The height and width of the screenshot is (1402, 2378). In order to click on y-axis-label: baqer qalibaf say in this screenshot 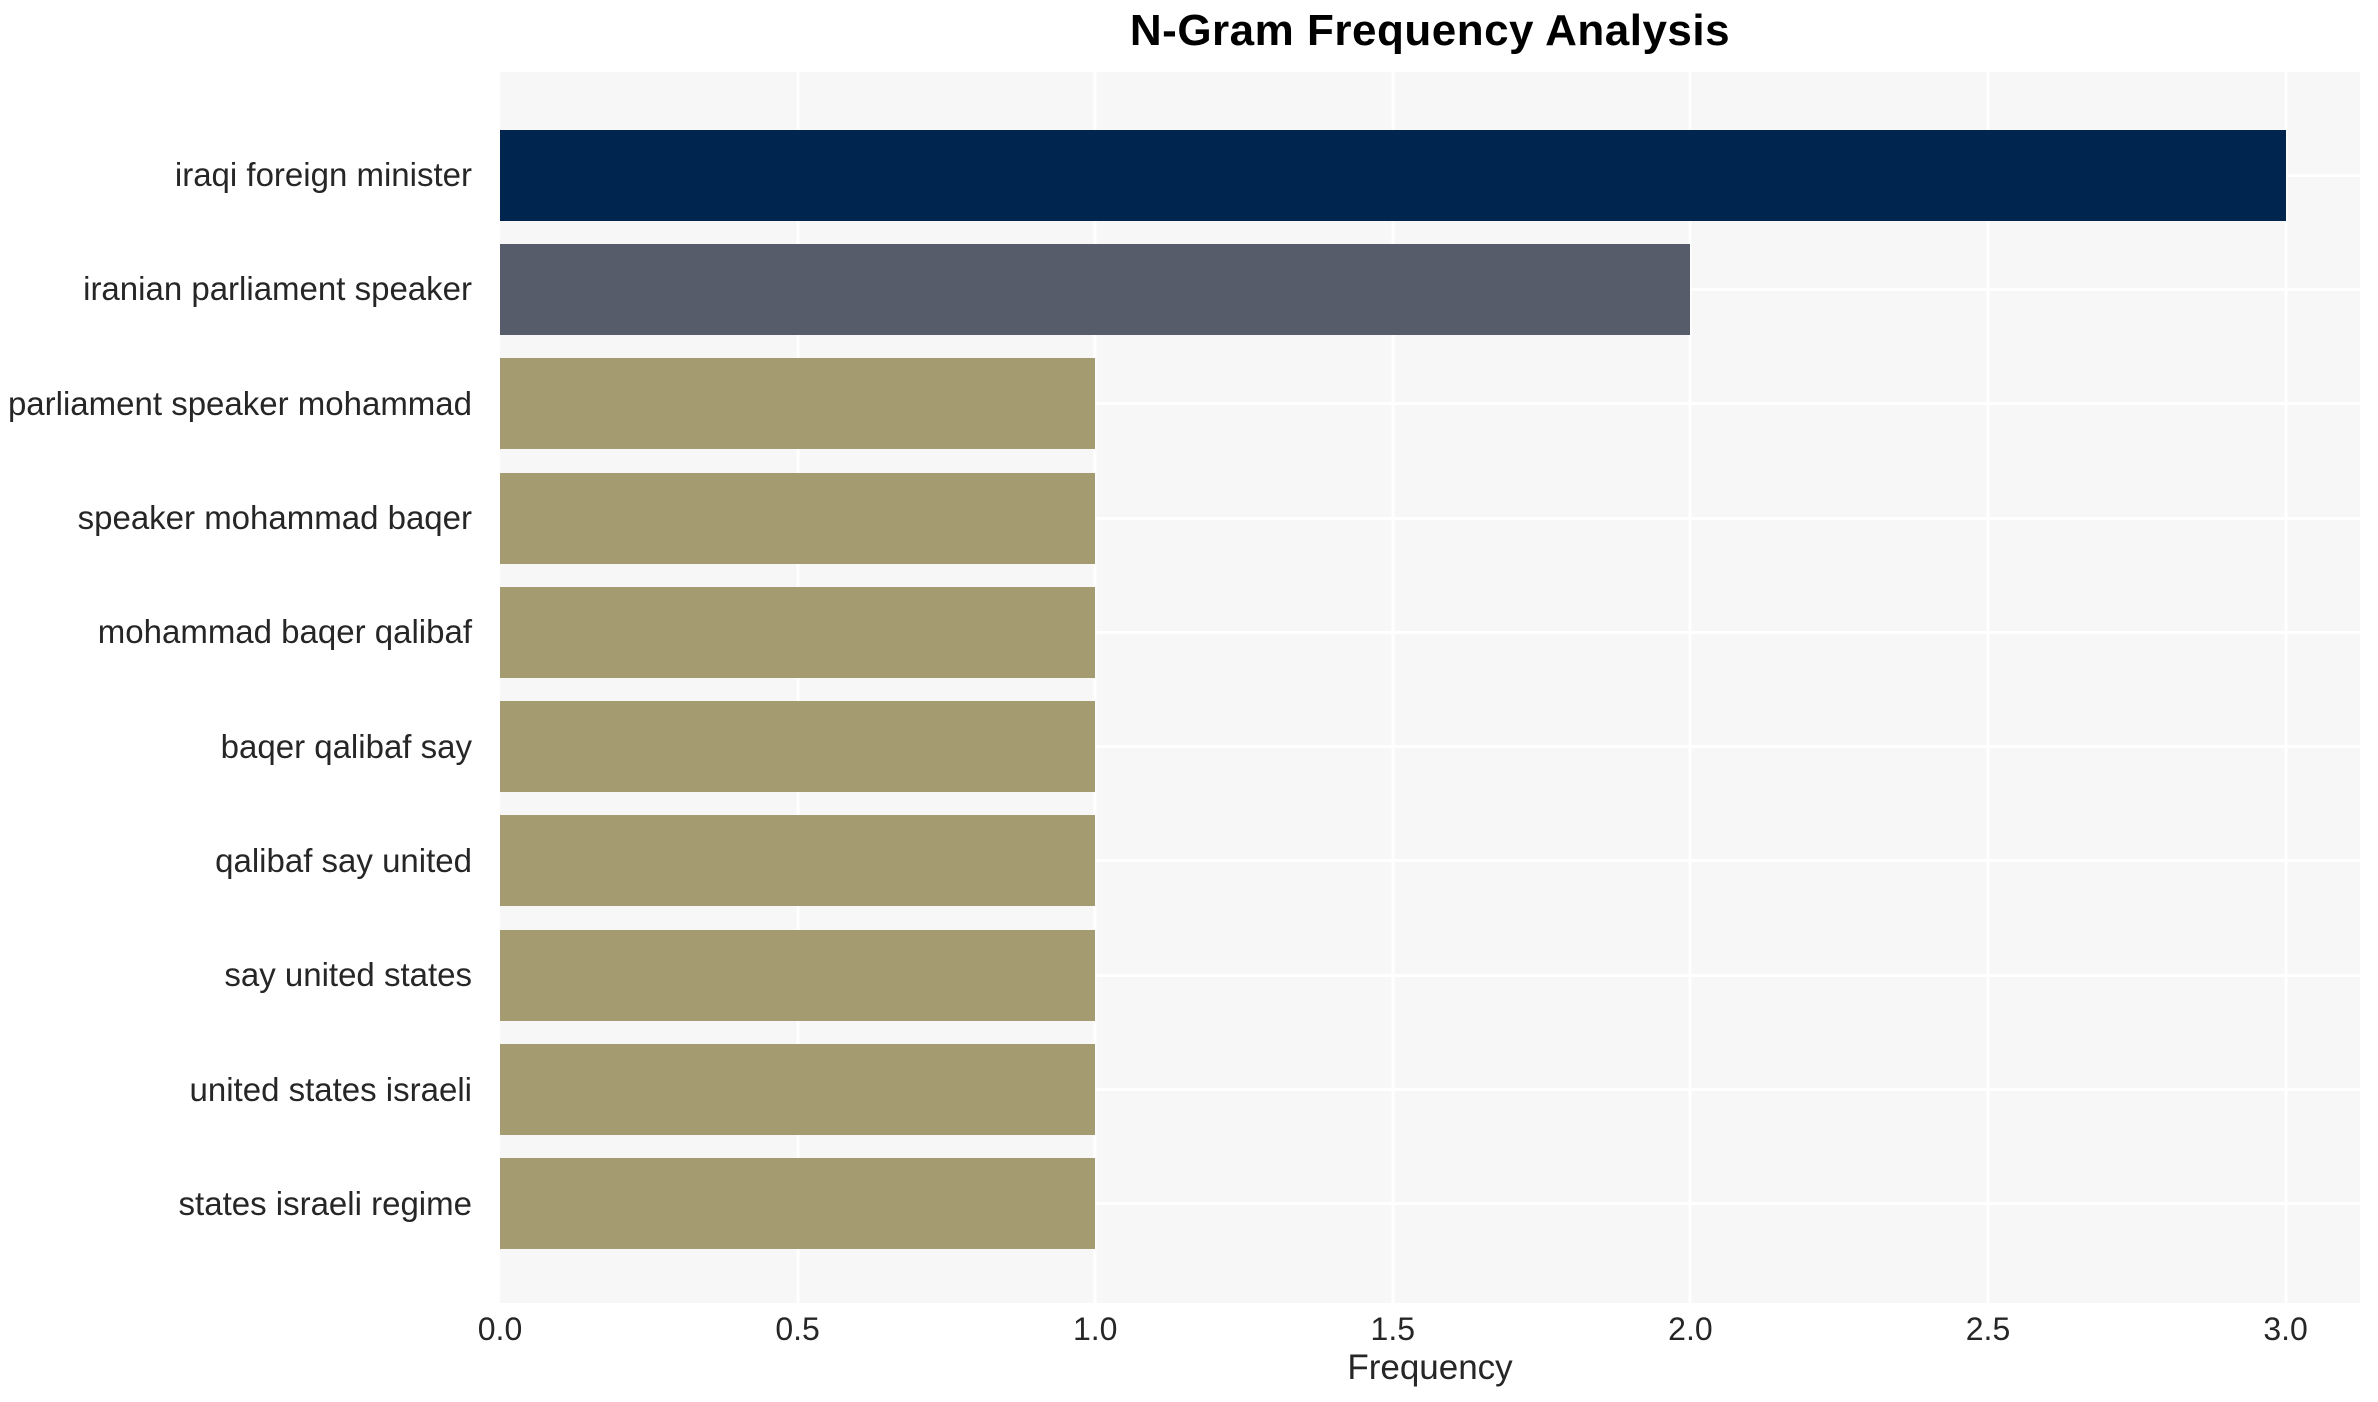, I will do `click(346, 746)`.